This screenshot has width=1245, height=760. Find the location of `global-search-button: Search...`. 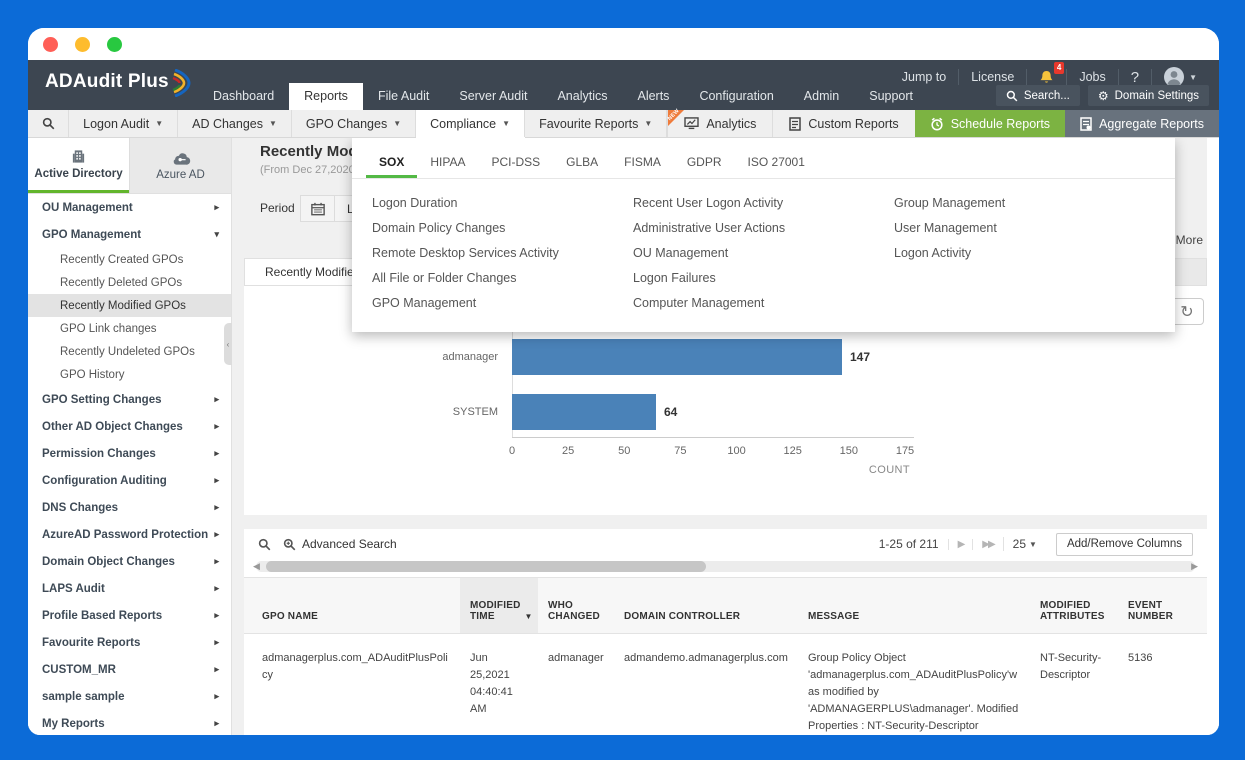

global-search-button: Search... is located at coordinates (1037, 95).